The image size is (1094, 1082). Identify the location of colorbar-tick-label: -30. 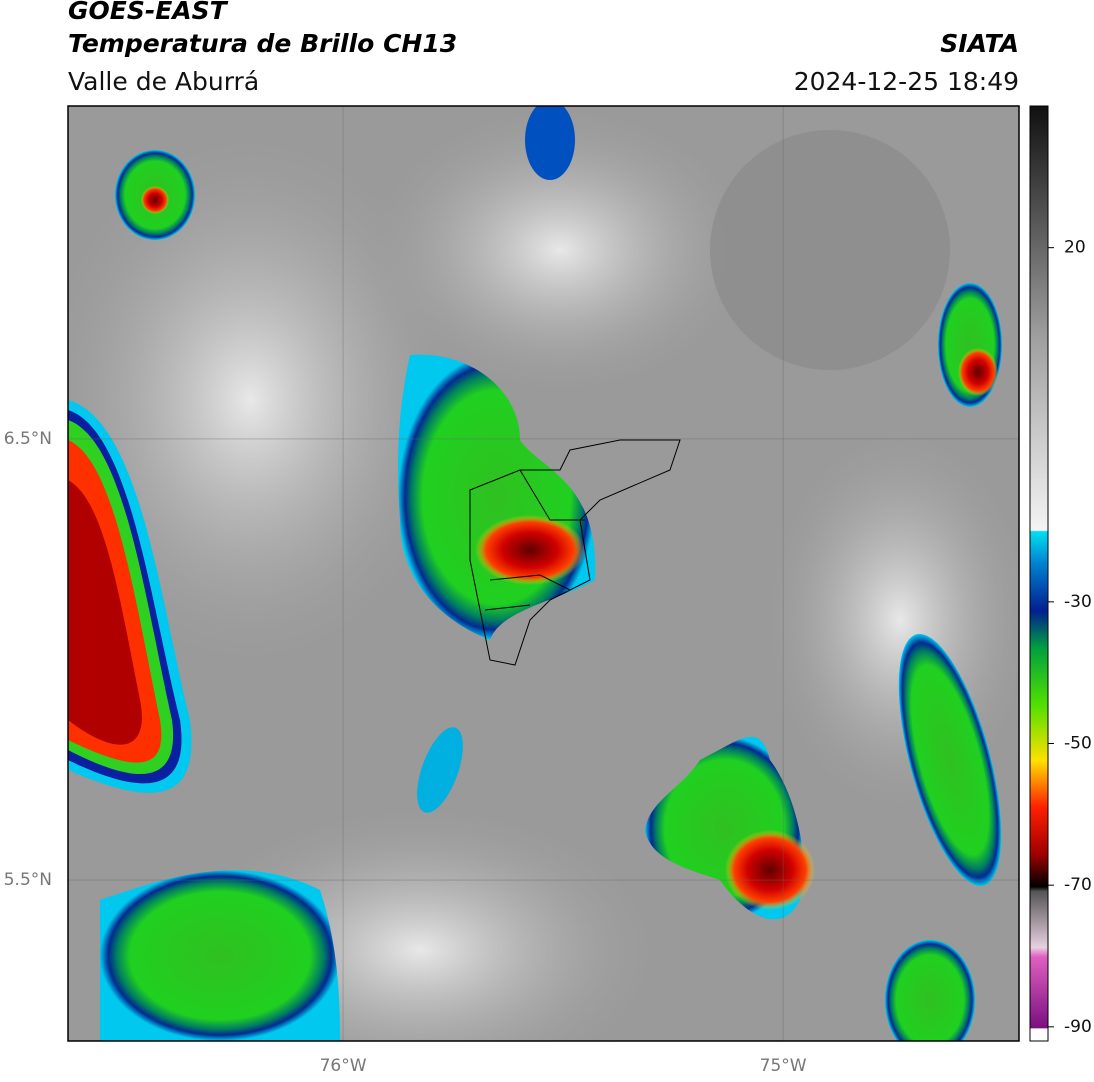
(1078, 602).